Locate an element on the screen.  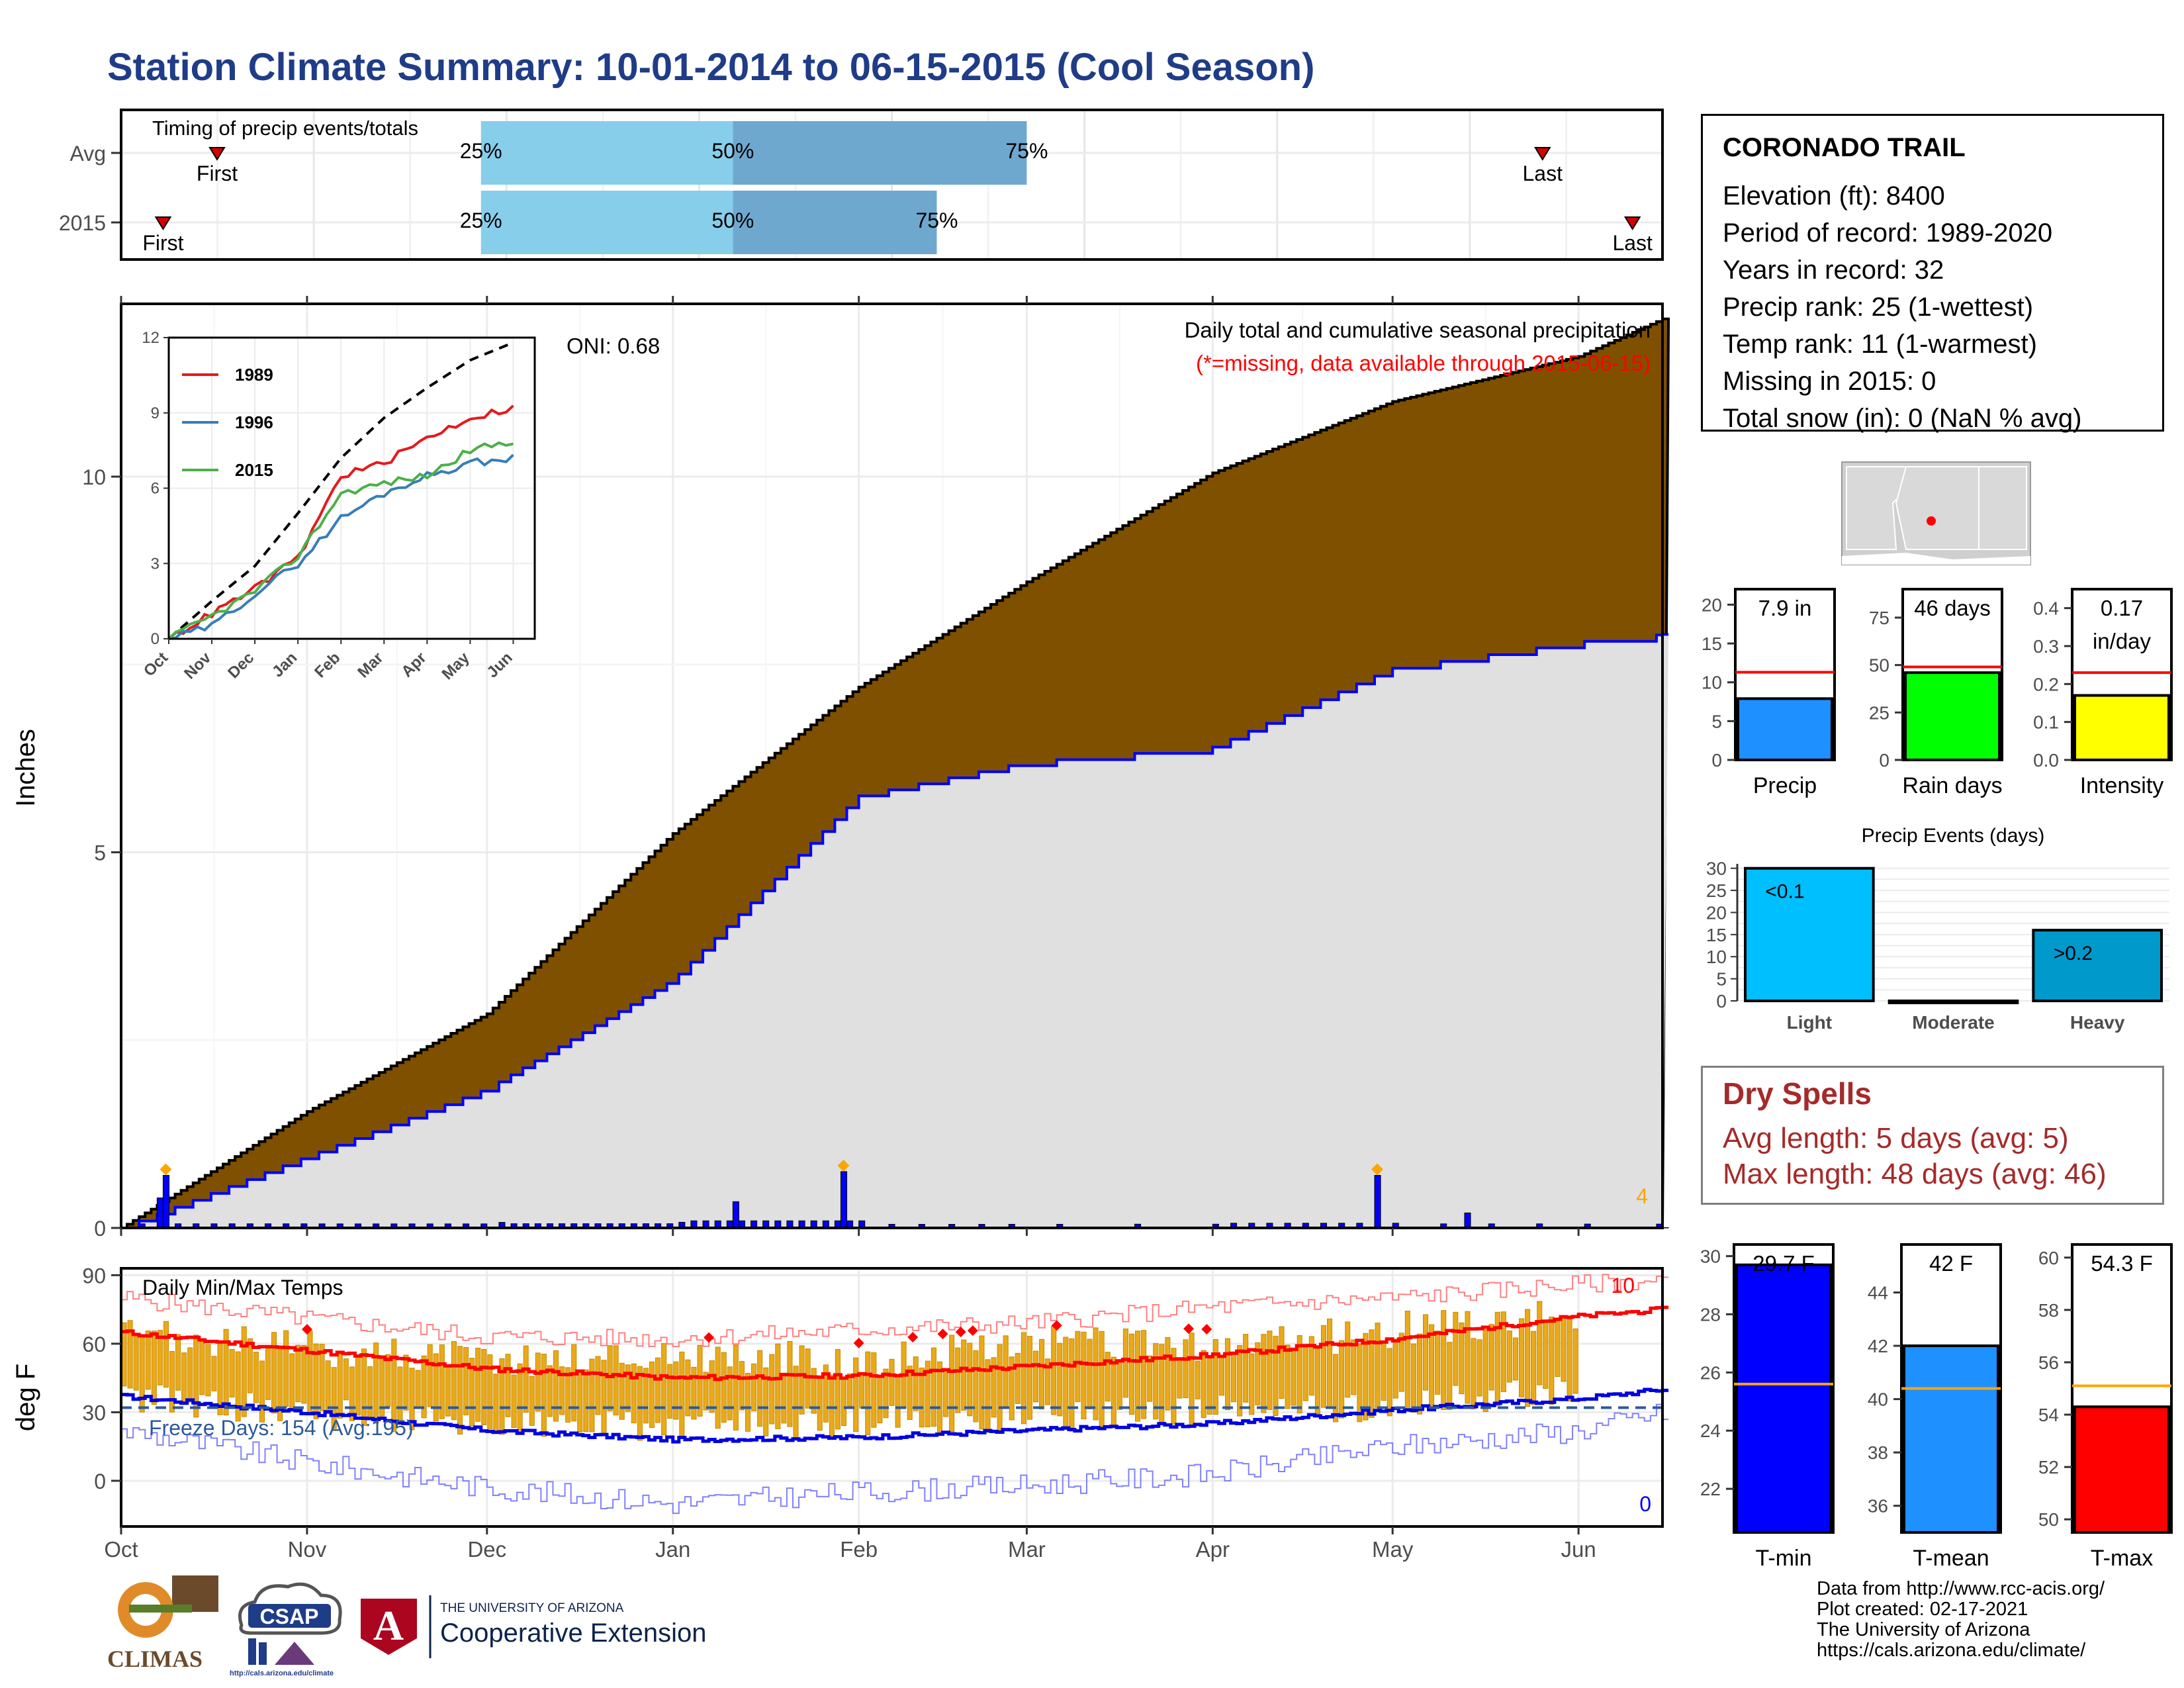
precip-y-tick-label: 10 is located at coordinates (94, 477).